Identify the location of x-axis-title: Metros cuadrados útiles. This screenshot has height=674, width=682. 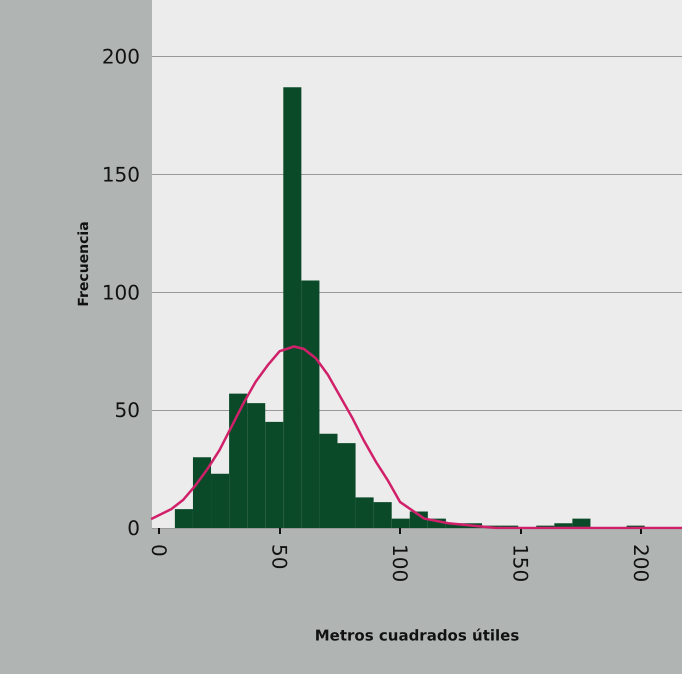
(417, 635).